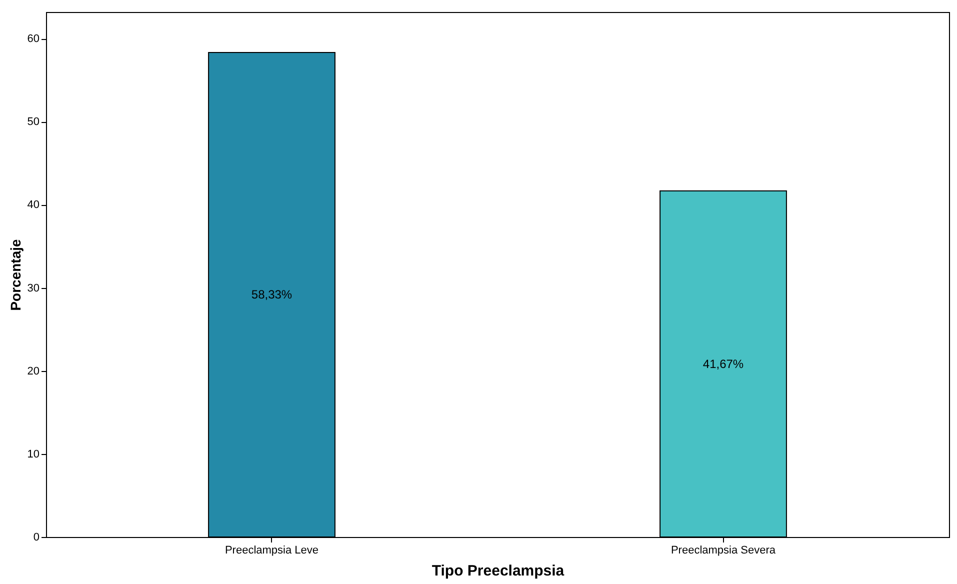 The image size is (957, 584). I want to click on x-tick-label: Preeclampsia Severa, so click(723, 550).